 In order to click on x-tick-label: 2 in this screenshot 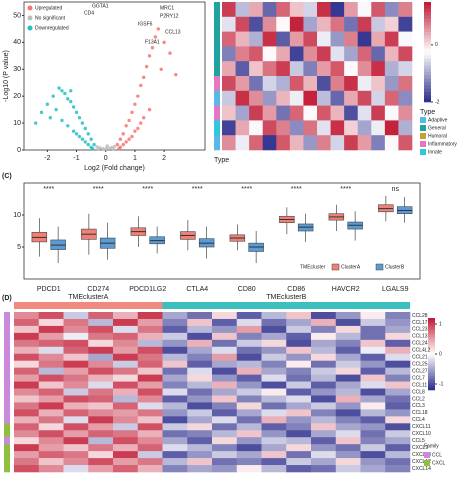, I will do `click(164, 158)`.